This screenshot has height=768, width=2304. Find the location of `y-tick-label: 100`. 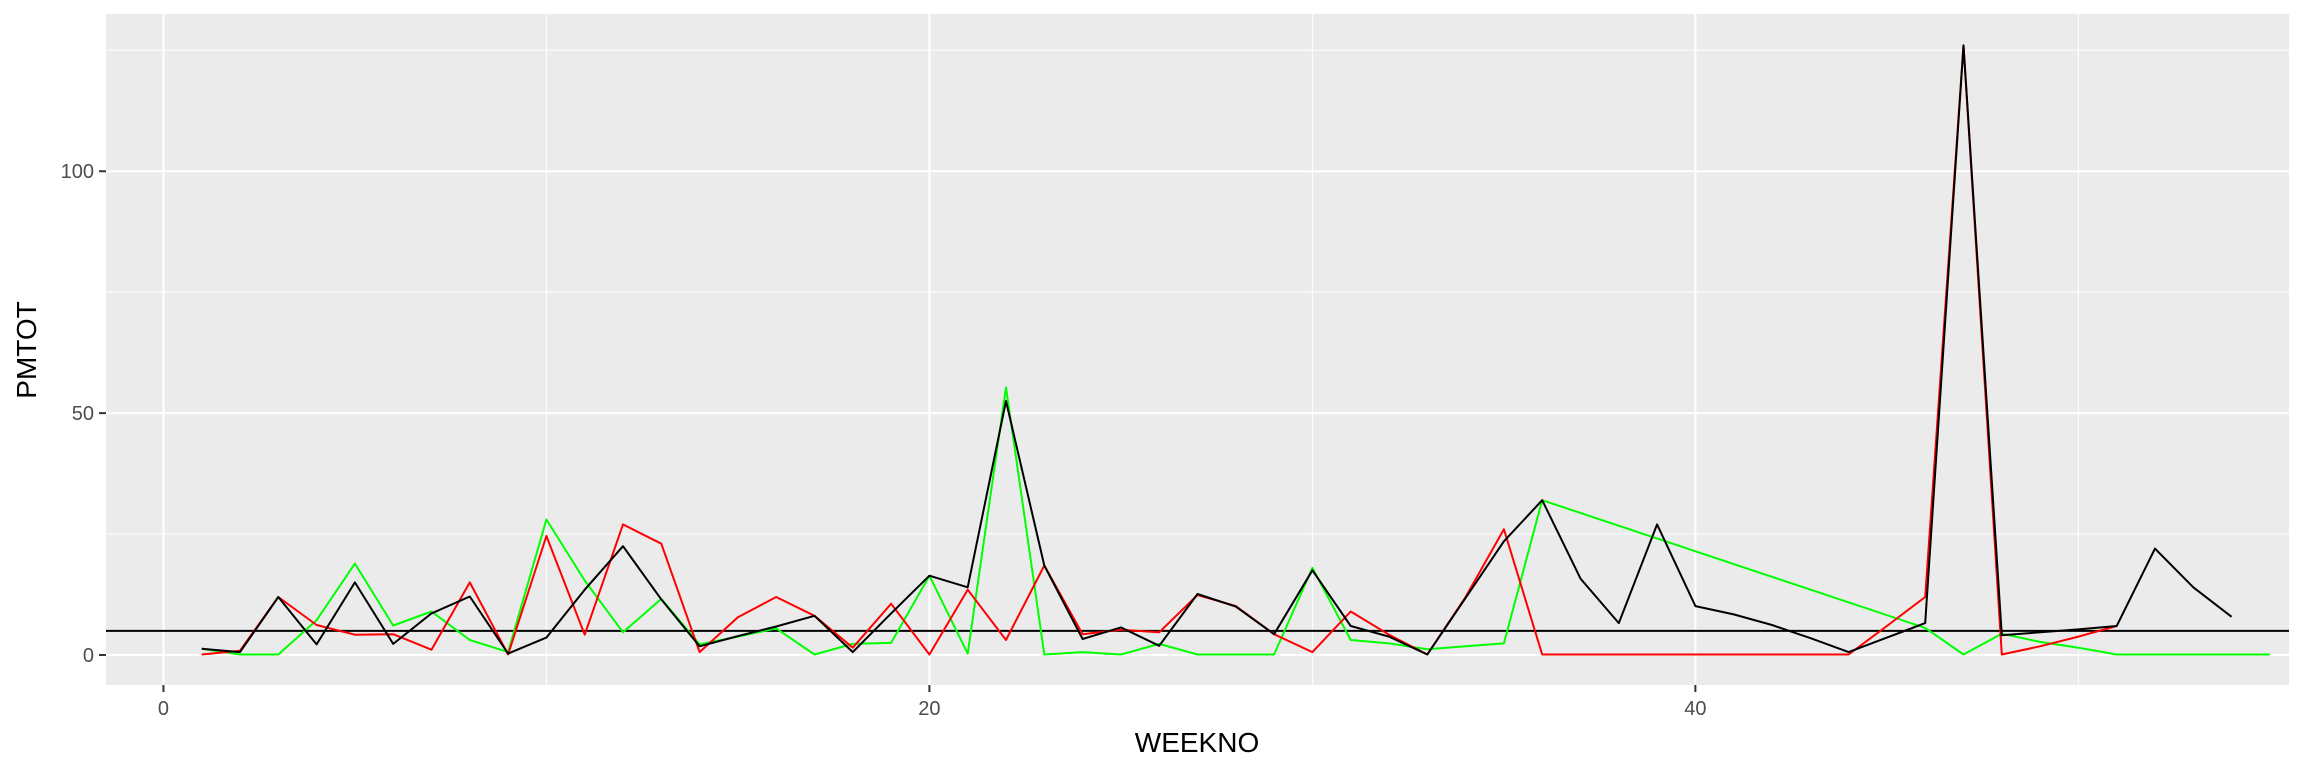

y-tick-label: 100 is located at coordinates (77, 172).